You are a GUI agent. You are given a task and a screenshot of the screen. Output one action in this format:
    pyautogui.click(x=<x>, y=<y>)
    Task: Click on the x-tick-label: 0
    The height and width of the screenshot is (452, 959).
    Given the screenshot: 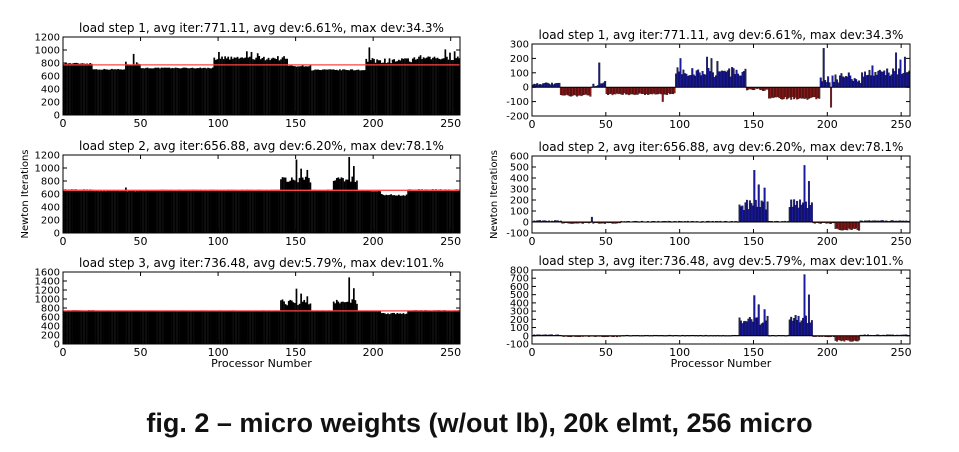 What is the action you would take?
    pyautogui.click(x=532, y=241)
    